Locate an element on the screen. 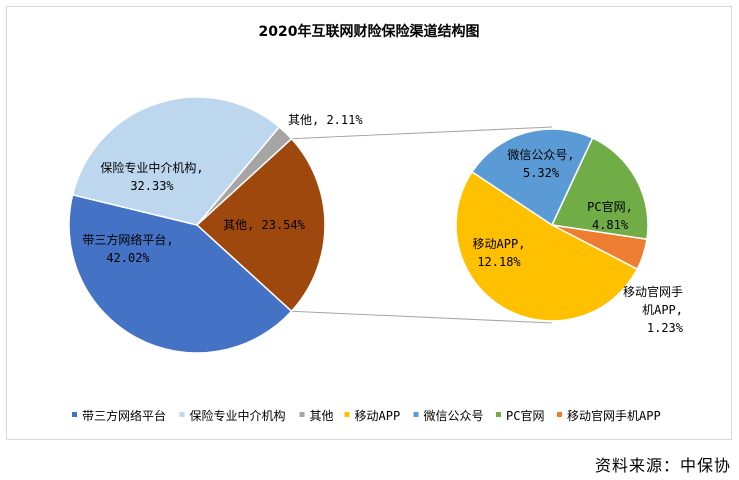 Image resolution: width=739 pixels, height=480 pixels. label-third-party-value: 42.02% is located at coordinates (128, 258).